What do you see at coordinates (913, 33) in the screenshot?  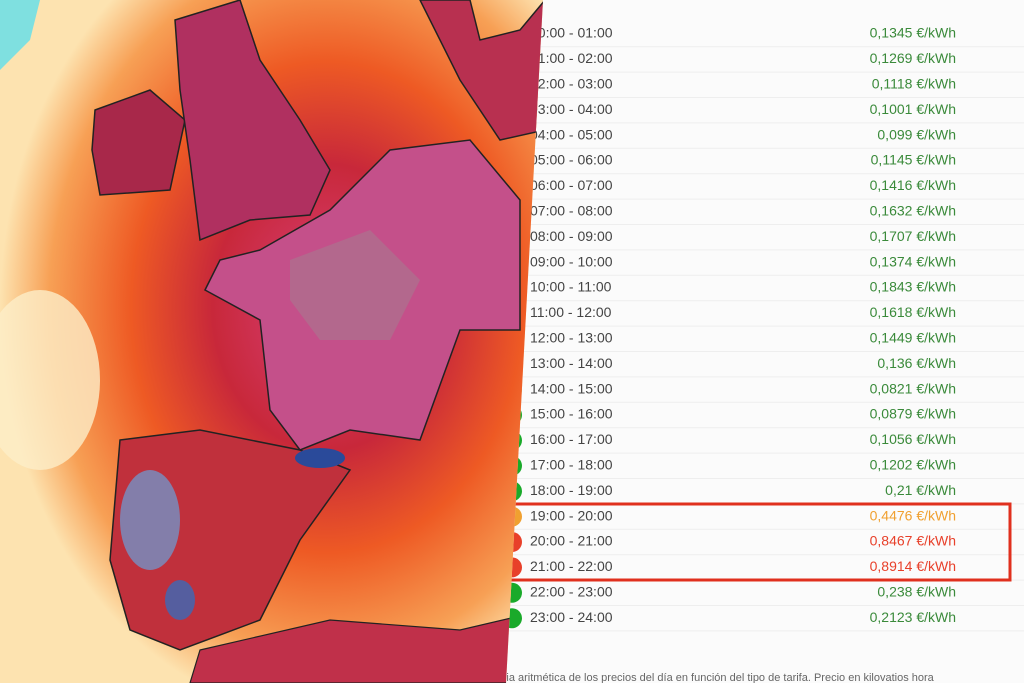 I see `price: 0,1345 €/kWh` at bounding box center [913, 33].